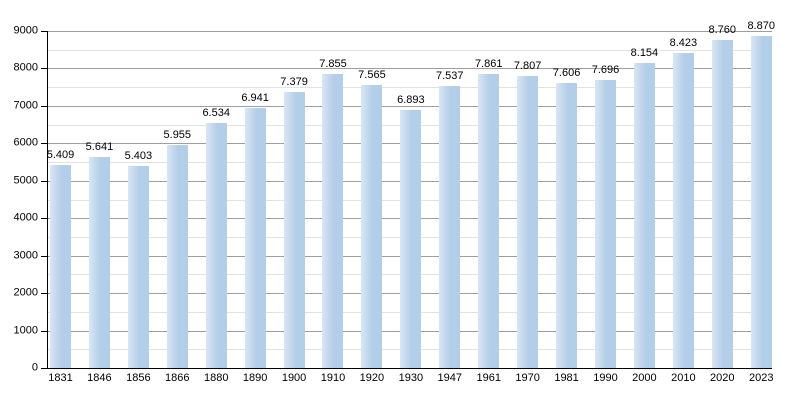  I want to click on bar-value-label: 7.606, so click(566, 73).